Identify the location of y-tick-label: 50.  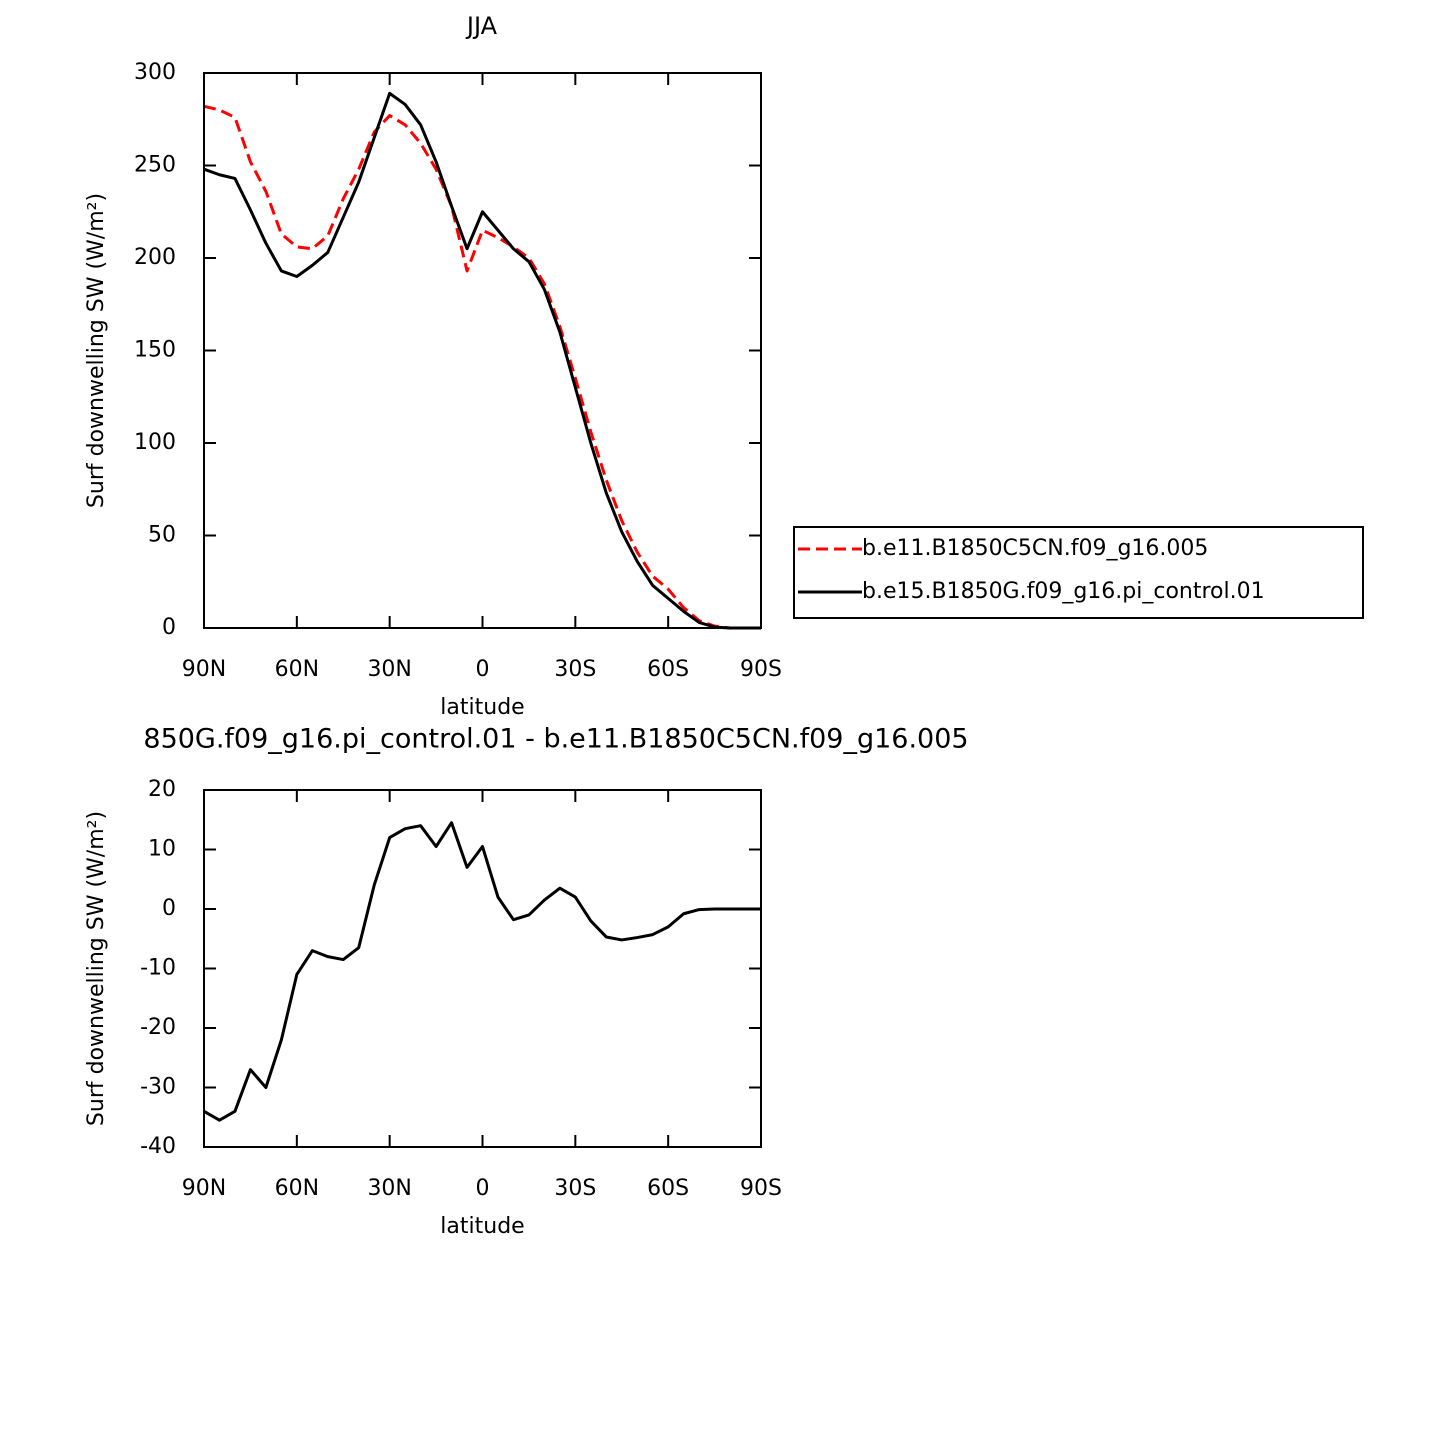
(162, 535).